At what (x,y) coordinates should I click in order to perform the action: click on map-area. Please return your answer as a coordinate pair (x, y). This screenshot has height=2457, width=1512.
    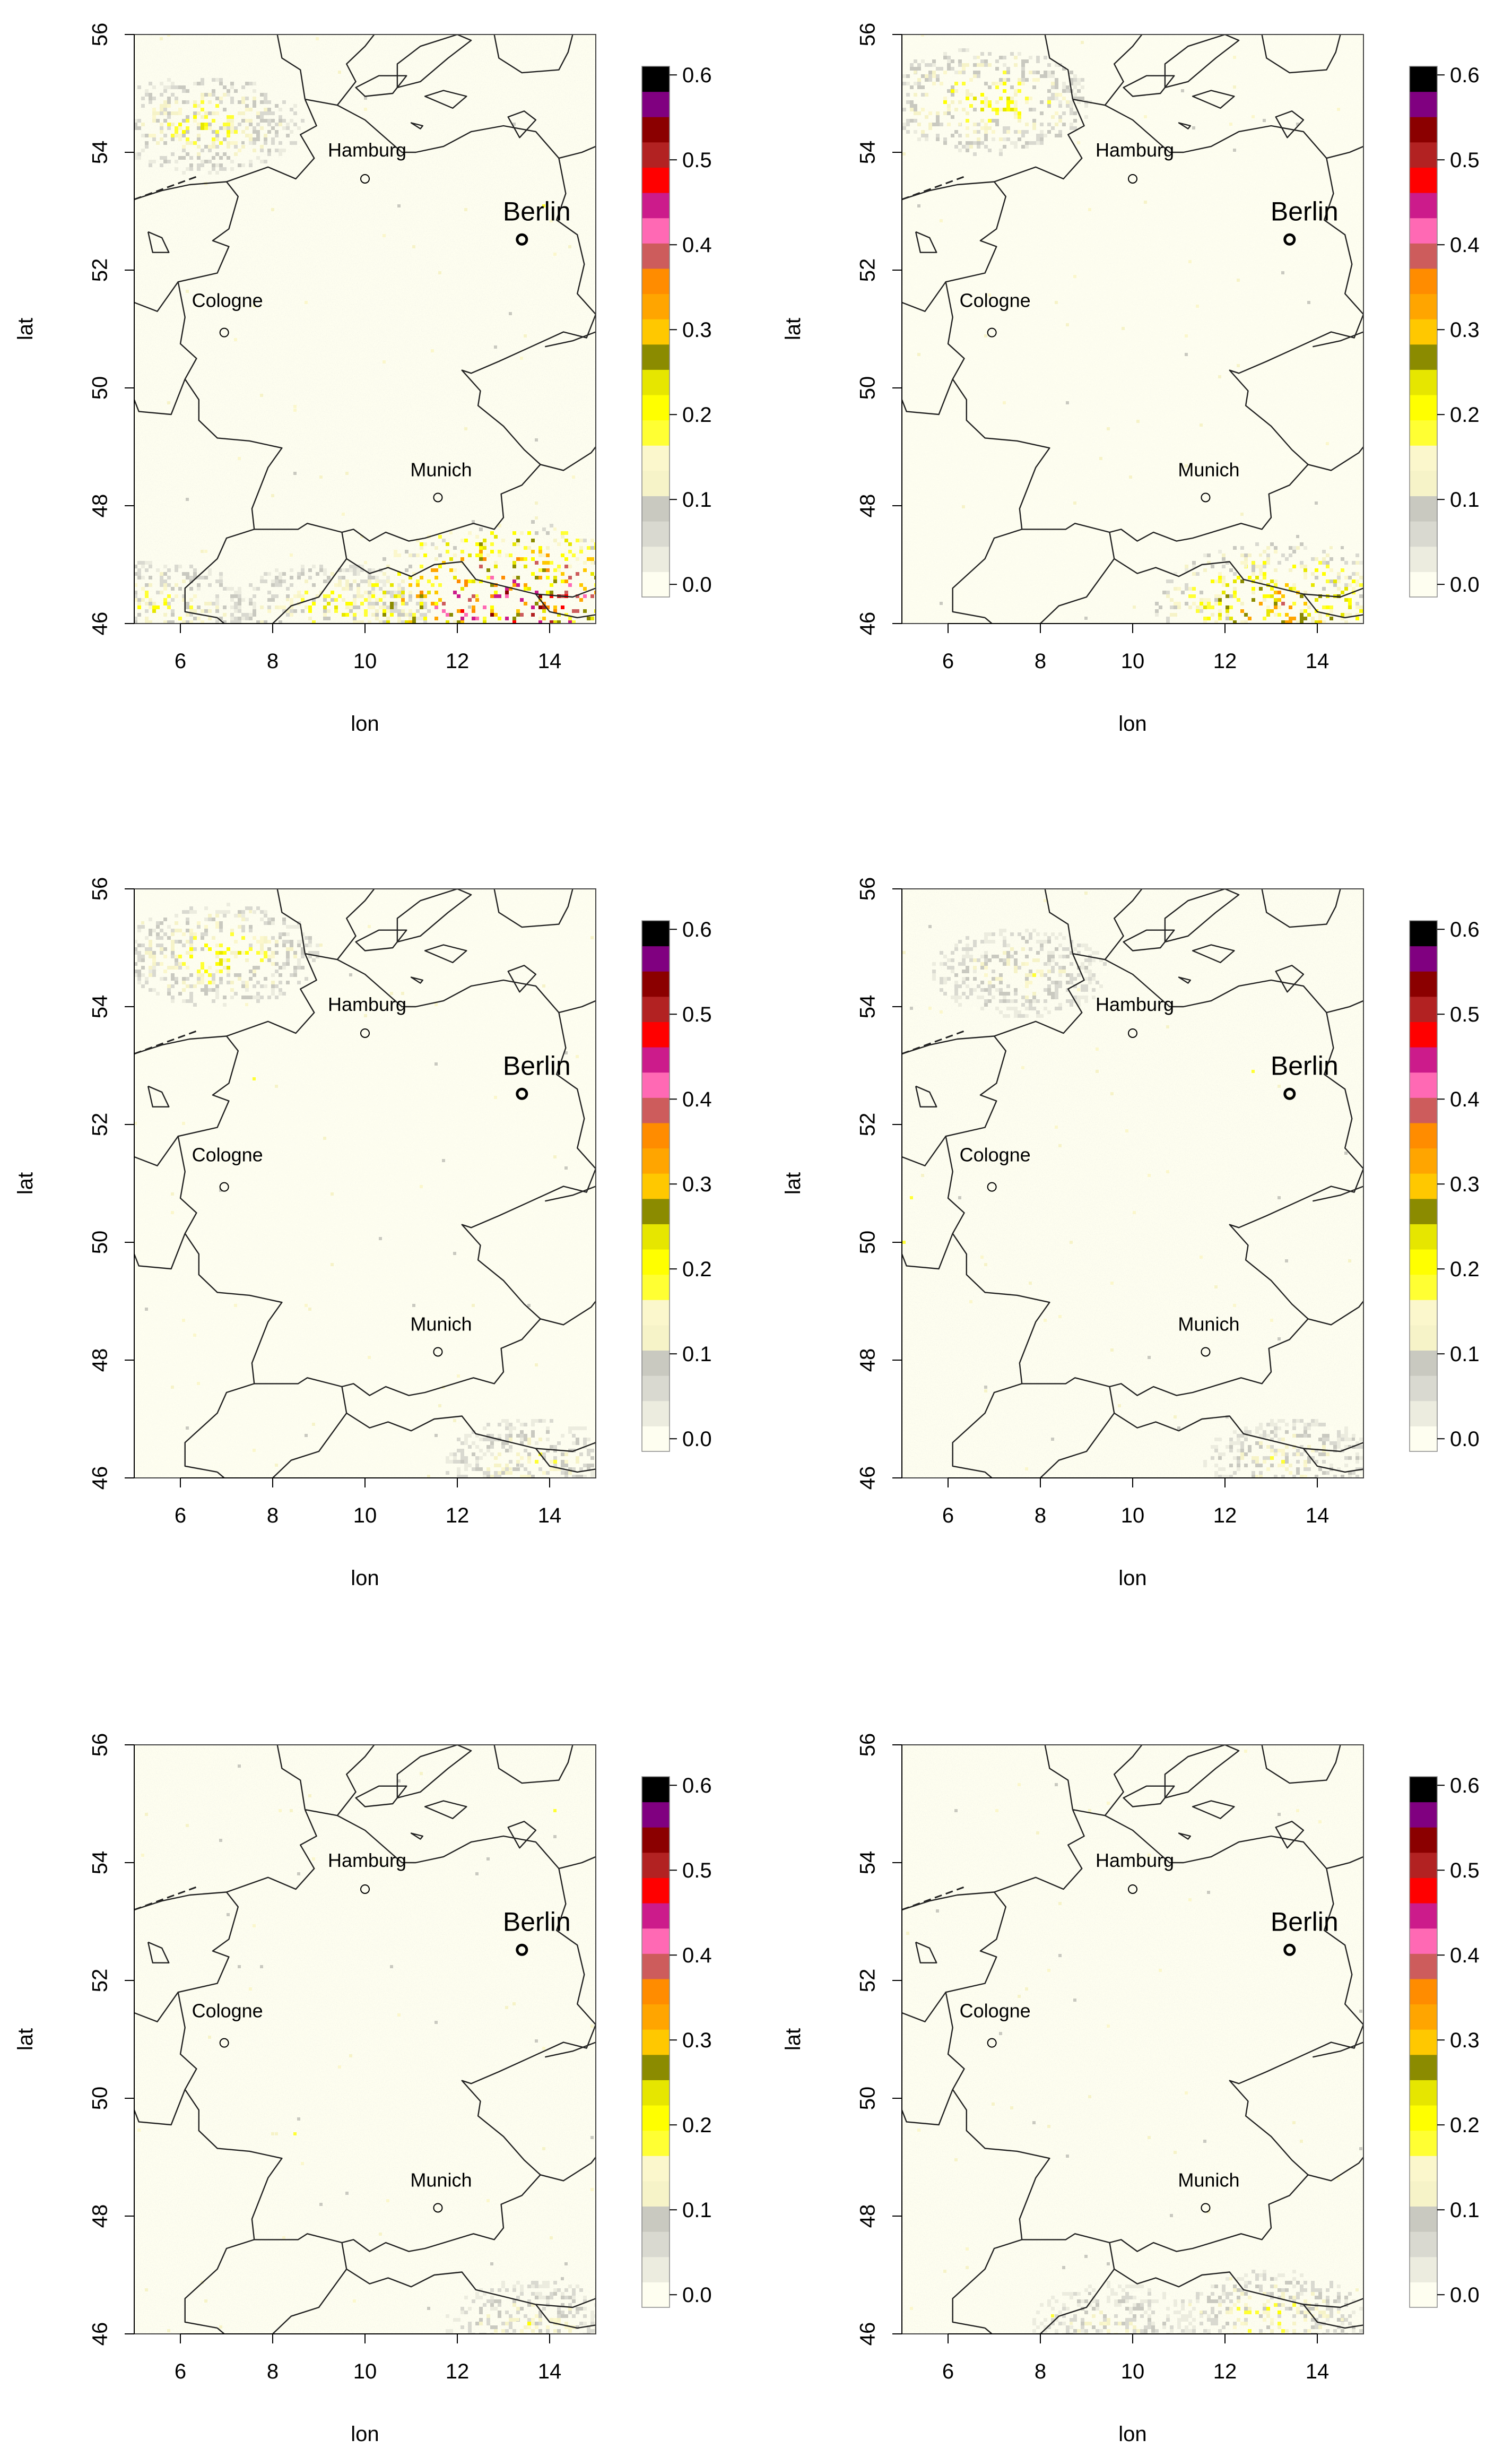
    Looking at the image, I should click on (1134, 340).